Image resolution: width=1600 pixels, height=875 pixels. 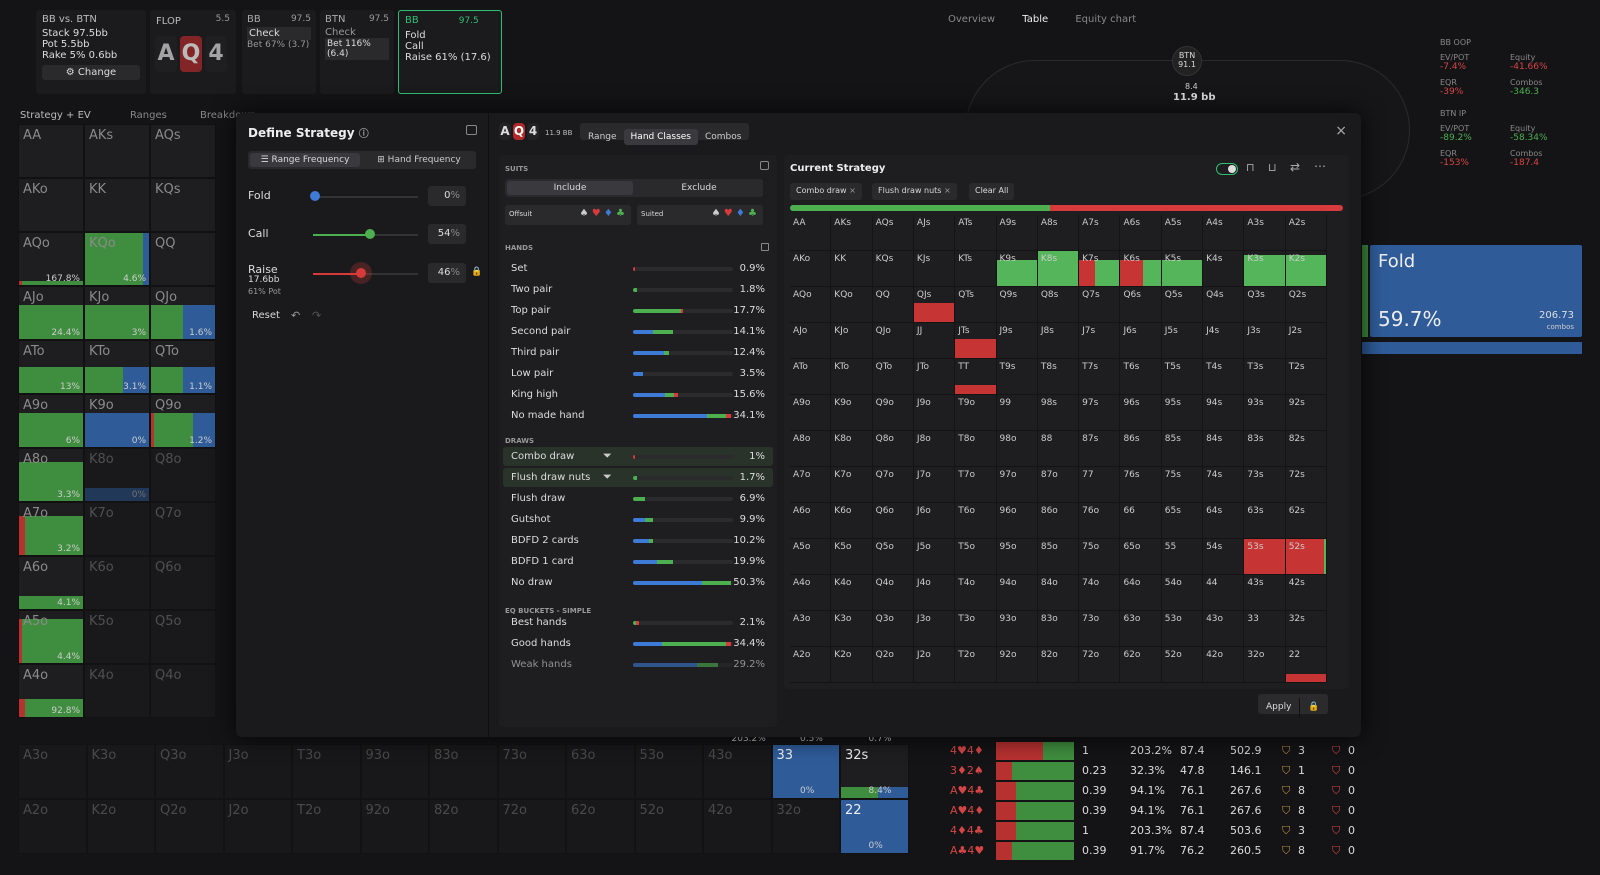 I want to click on matrix-cell: A5s, so click(x=1182, y=233).